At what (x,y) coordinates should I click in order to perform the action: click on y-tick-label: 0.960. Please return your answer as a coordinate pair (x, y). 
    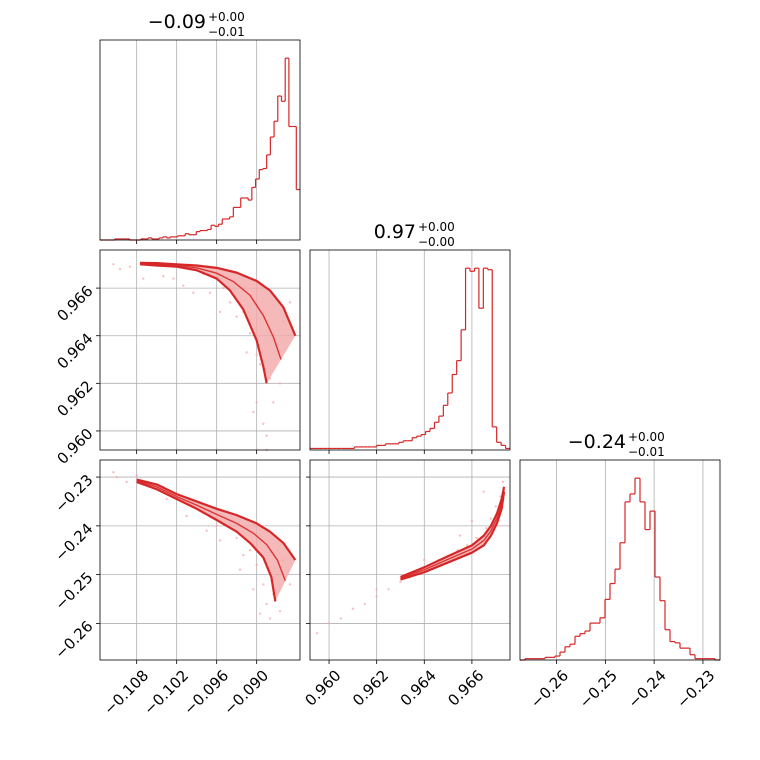
    Looking at the image, I should click on (74, 446).